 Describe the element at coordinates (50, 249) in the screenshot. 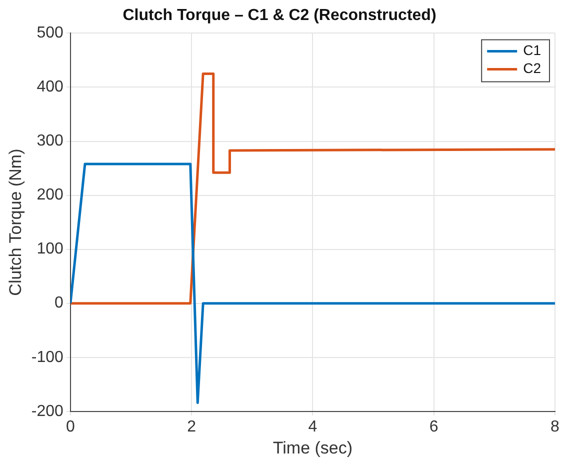

I see `y-tick-label: 100` at that location.